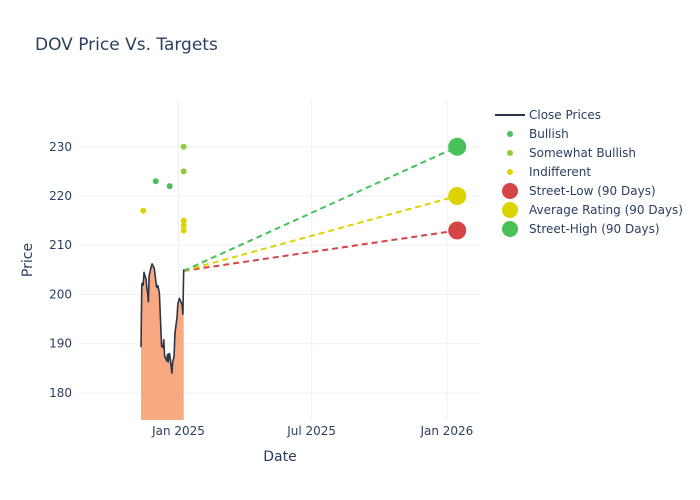 The height and width of the screenshot is (500, 700). Describe the element at coordinates (582, 153) in the screenshot. I see `legend-label: Somewhat Bullish` at that location.